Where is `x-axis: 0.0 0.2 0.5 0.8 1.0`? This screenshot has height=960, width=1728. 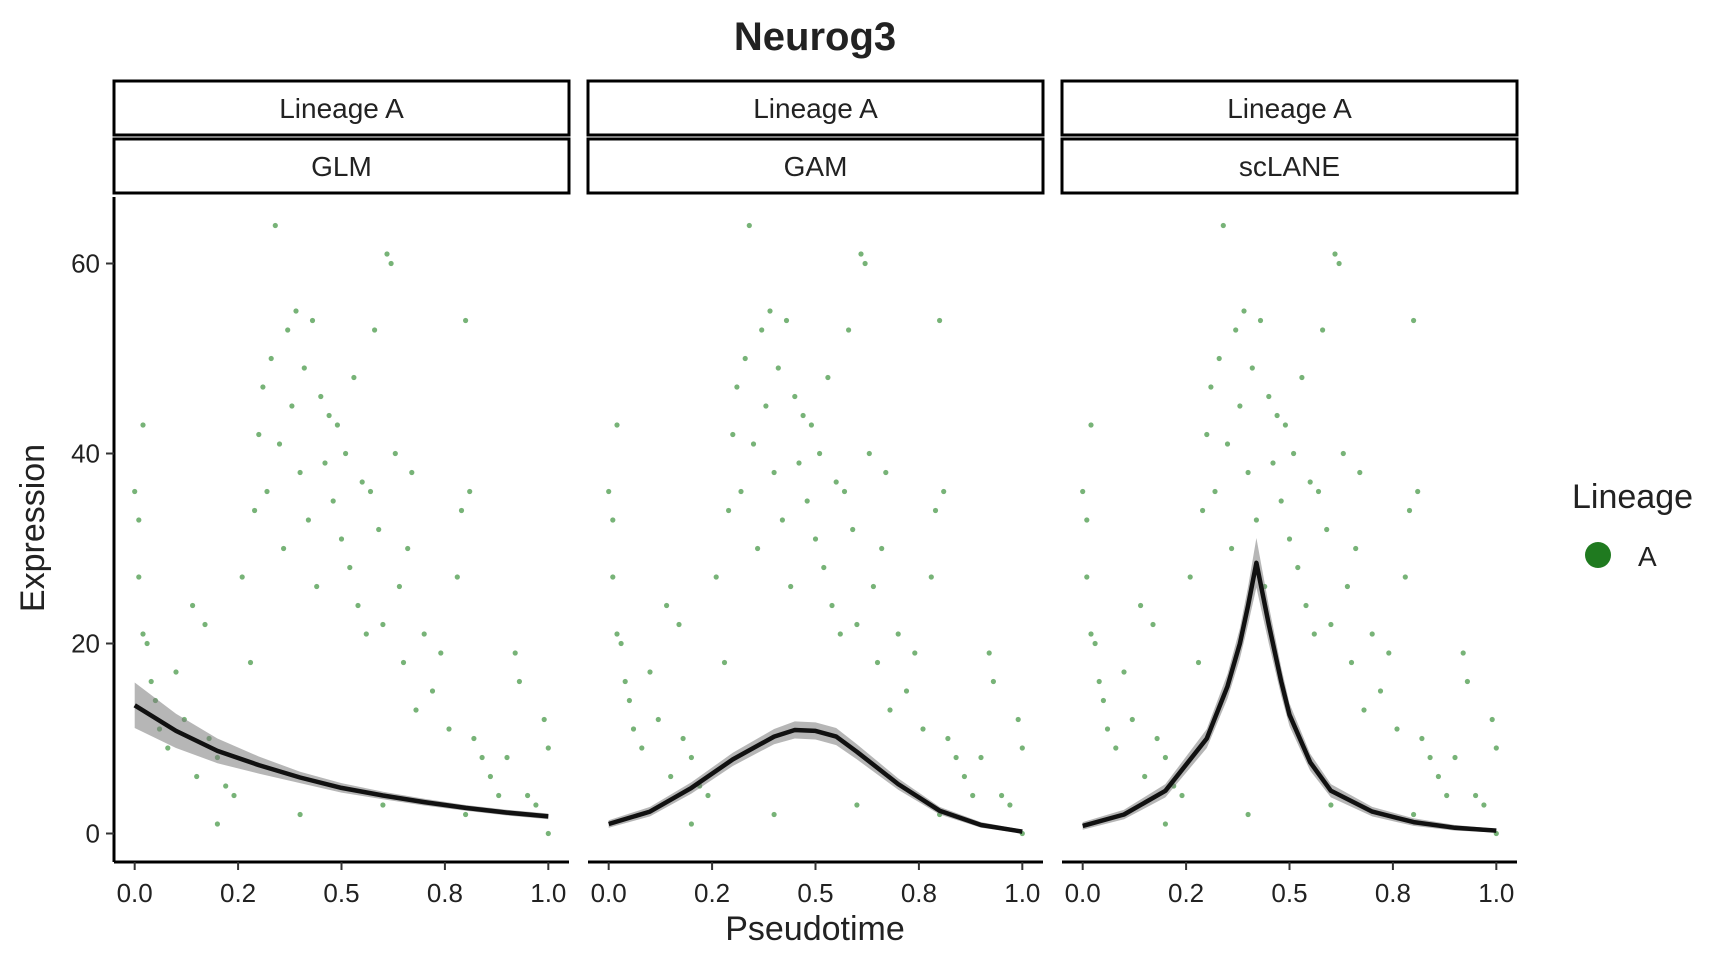 x-axis: 0.0 0.2 0.5 0.8 1.0 is located at coordinates (815, 884).